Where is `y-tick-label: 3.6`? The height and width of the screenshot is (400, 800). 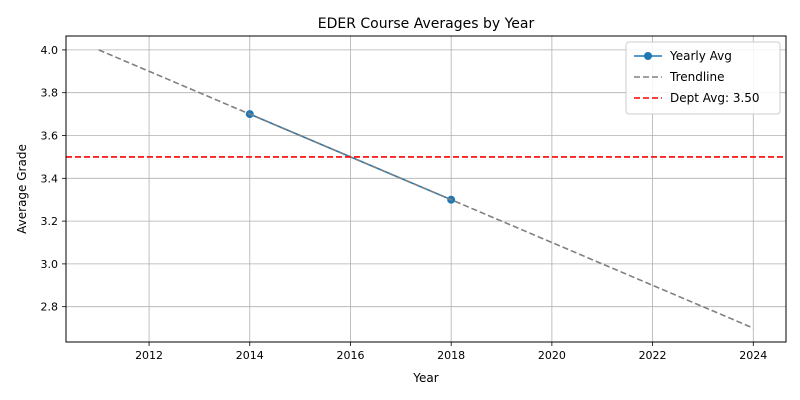 y-tick-label: 3.6 is located at coordinates (50, 136).